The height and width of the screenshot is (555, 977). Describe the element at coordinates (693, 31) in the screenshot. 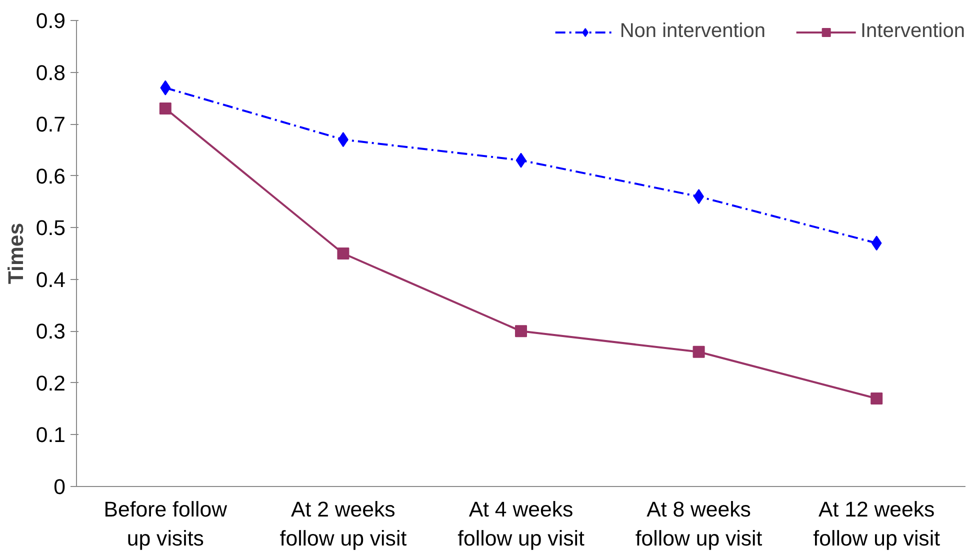

I see `legend-label: Non intervention` at that location.